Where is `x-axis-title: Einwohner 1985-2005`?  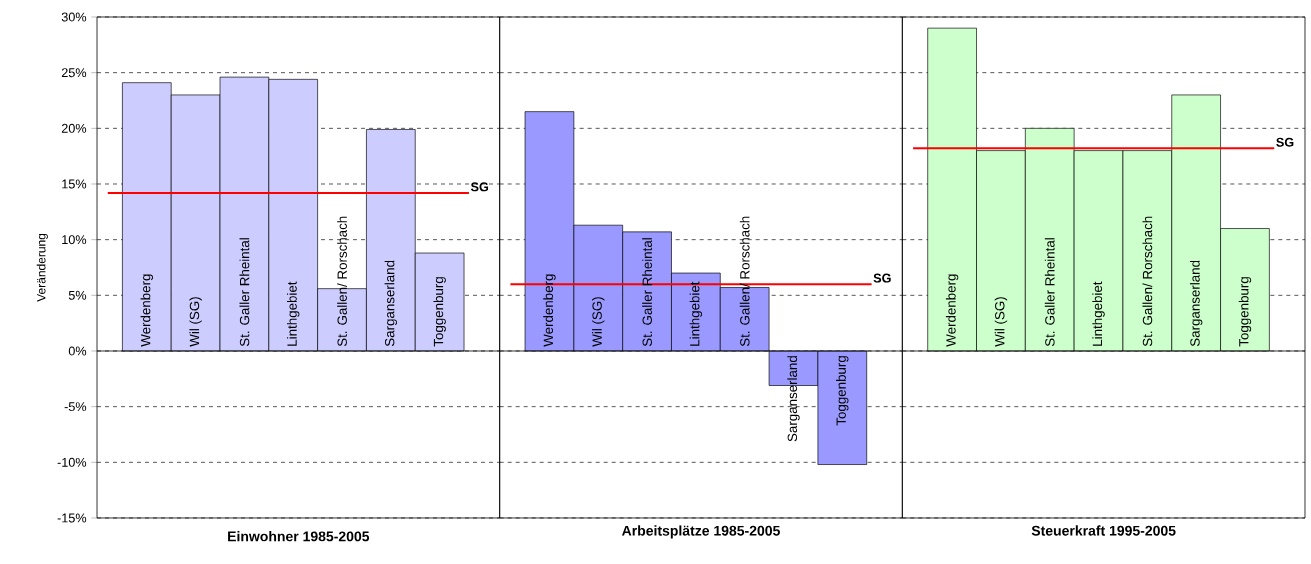 x-axis-title: Einwohner 1985-2005 is located at coordinates (299, 536).